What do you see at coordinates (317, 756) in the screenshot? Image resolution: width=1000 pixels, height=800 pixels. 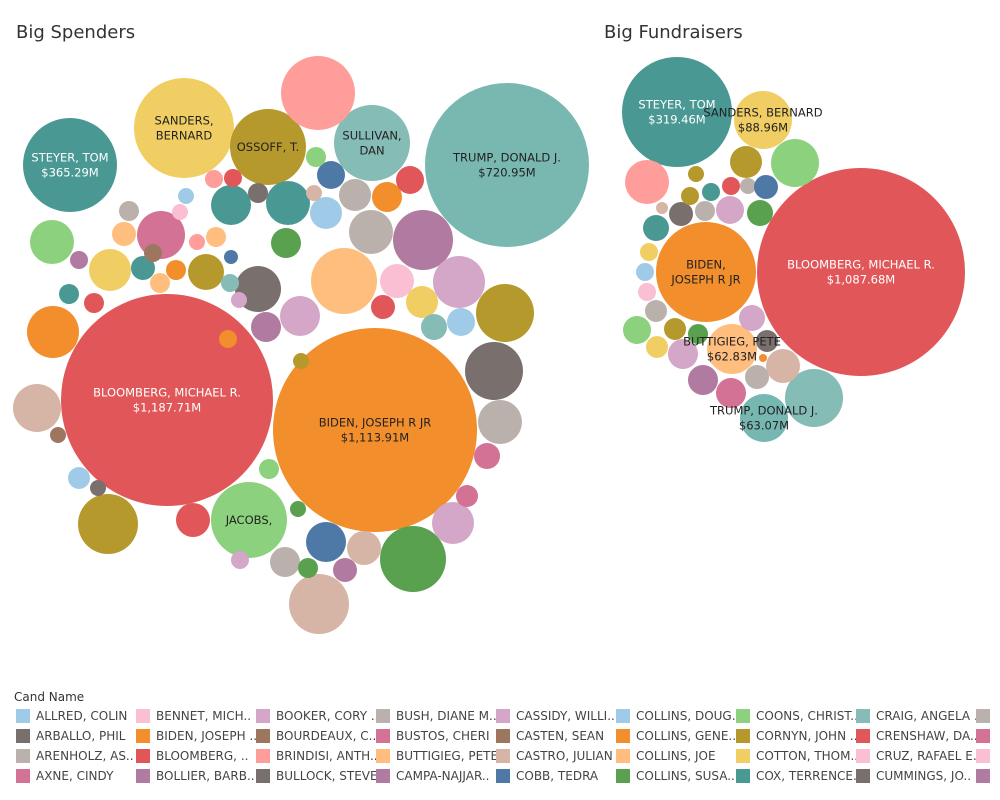 I see `legend-item: BRINDISI, ANTH..` at bounding box center [317, 756].